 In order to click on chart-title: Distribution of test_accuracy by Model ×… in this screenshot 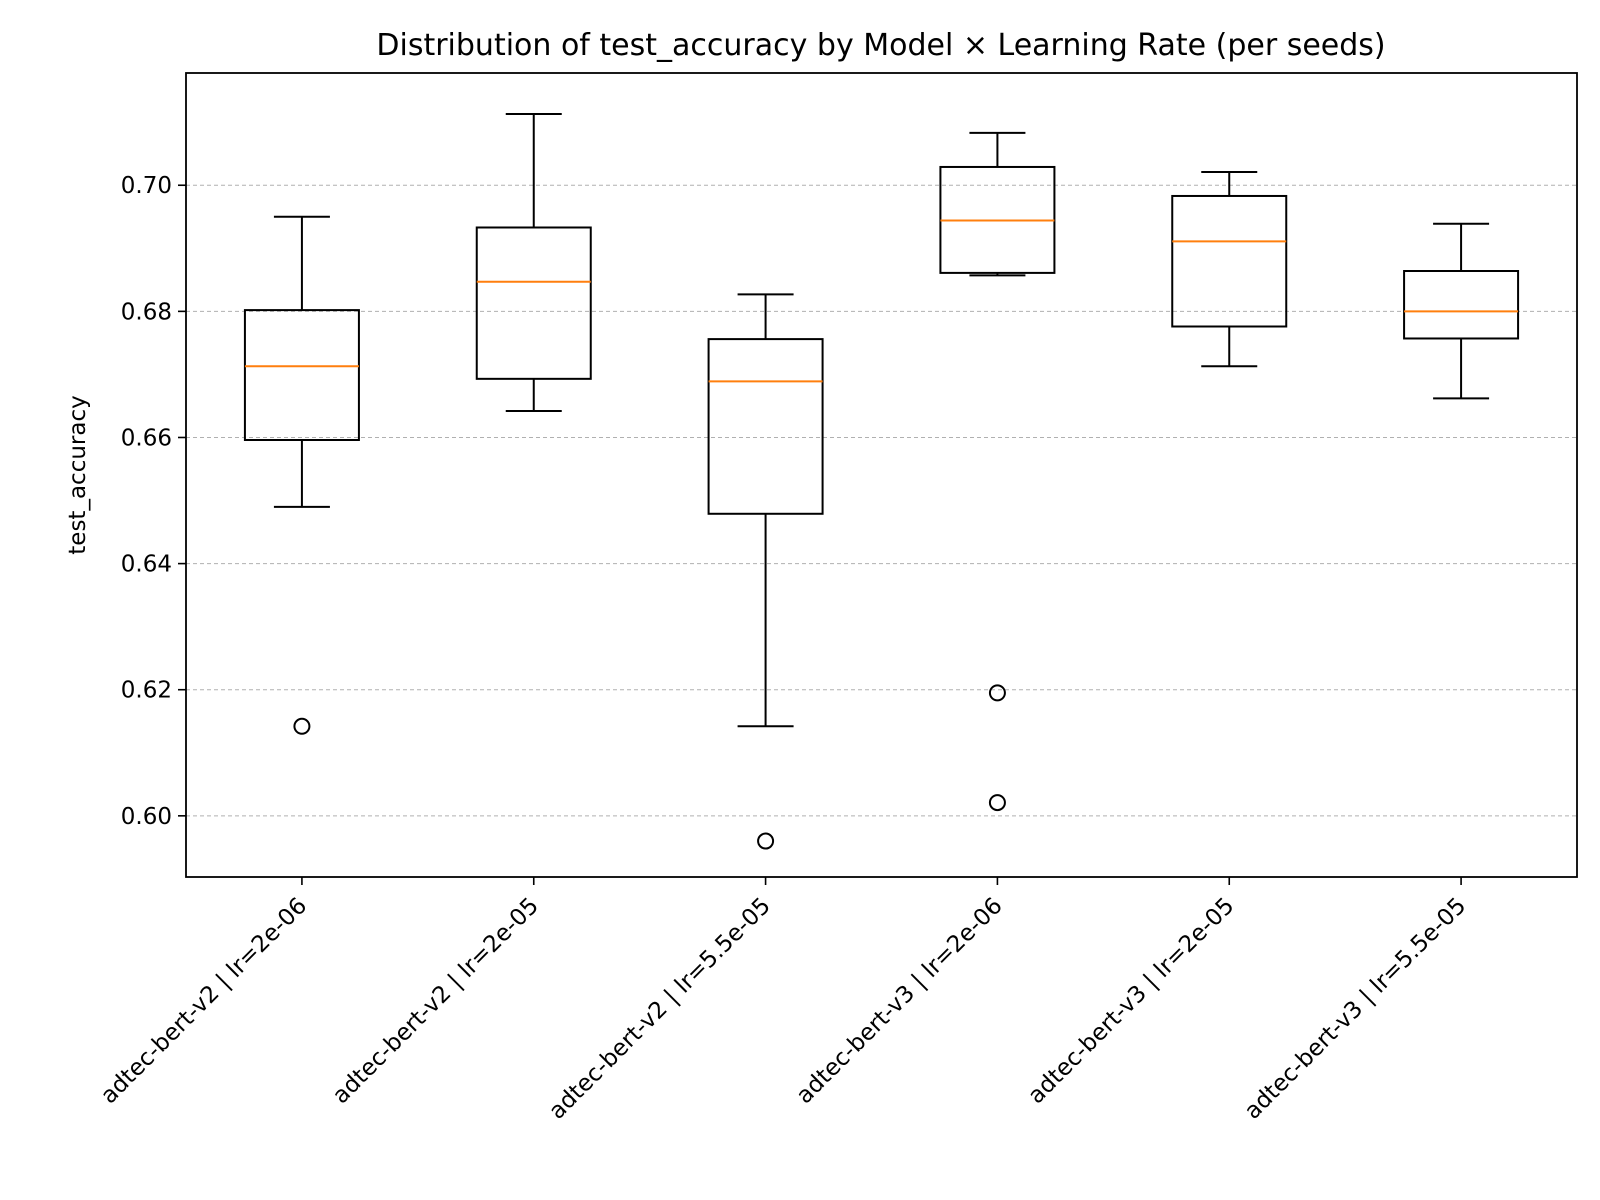, I will do `click(880, 45)`.